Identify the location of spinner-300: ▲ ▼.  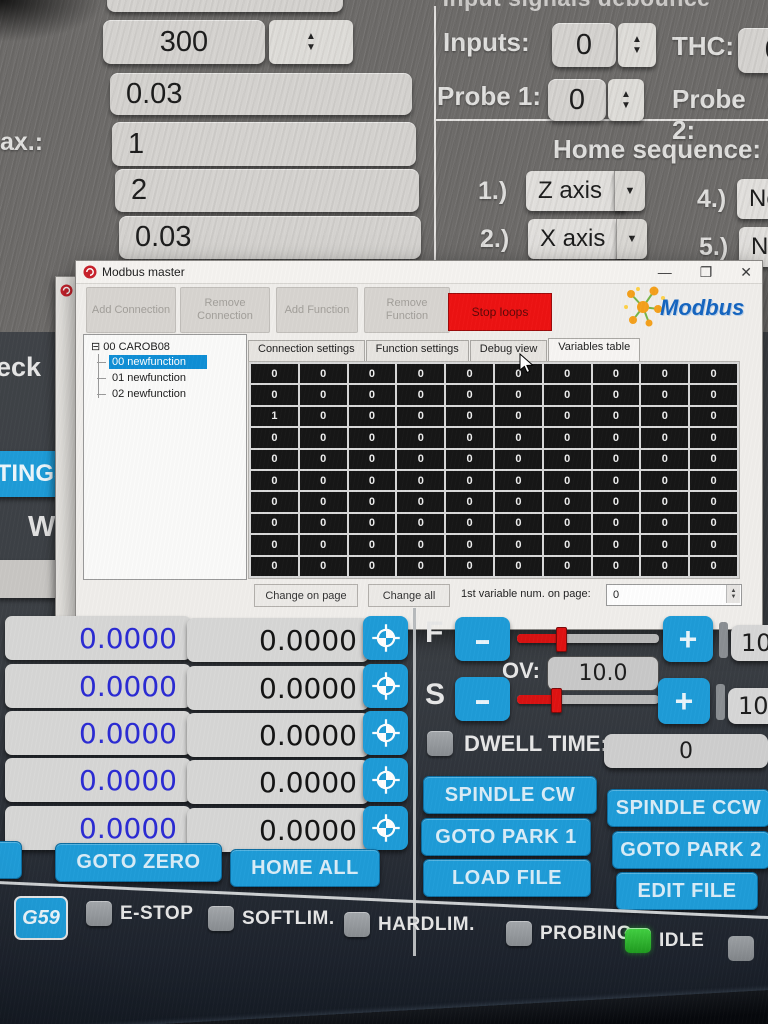
(311, 42).